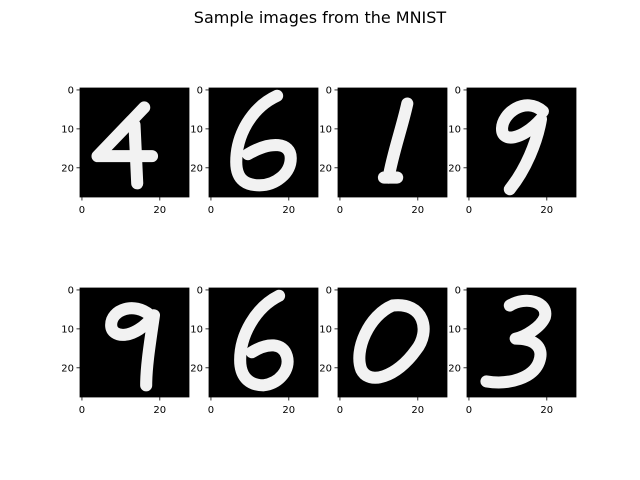 The width and height of the screenshot is (640, 480). I want to click on subplot-7: 0 20 0 10 20, so click(383, 350).